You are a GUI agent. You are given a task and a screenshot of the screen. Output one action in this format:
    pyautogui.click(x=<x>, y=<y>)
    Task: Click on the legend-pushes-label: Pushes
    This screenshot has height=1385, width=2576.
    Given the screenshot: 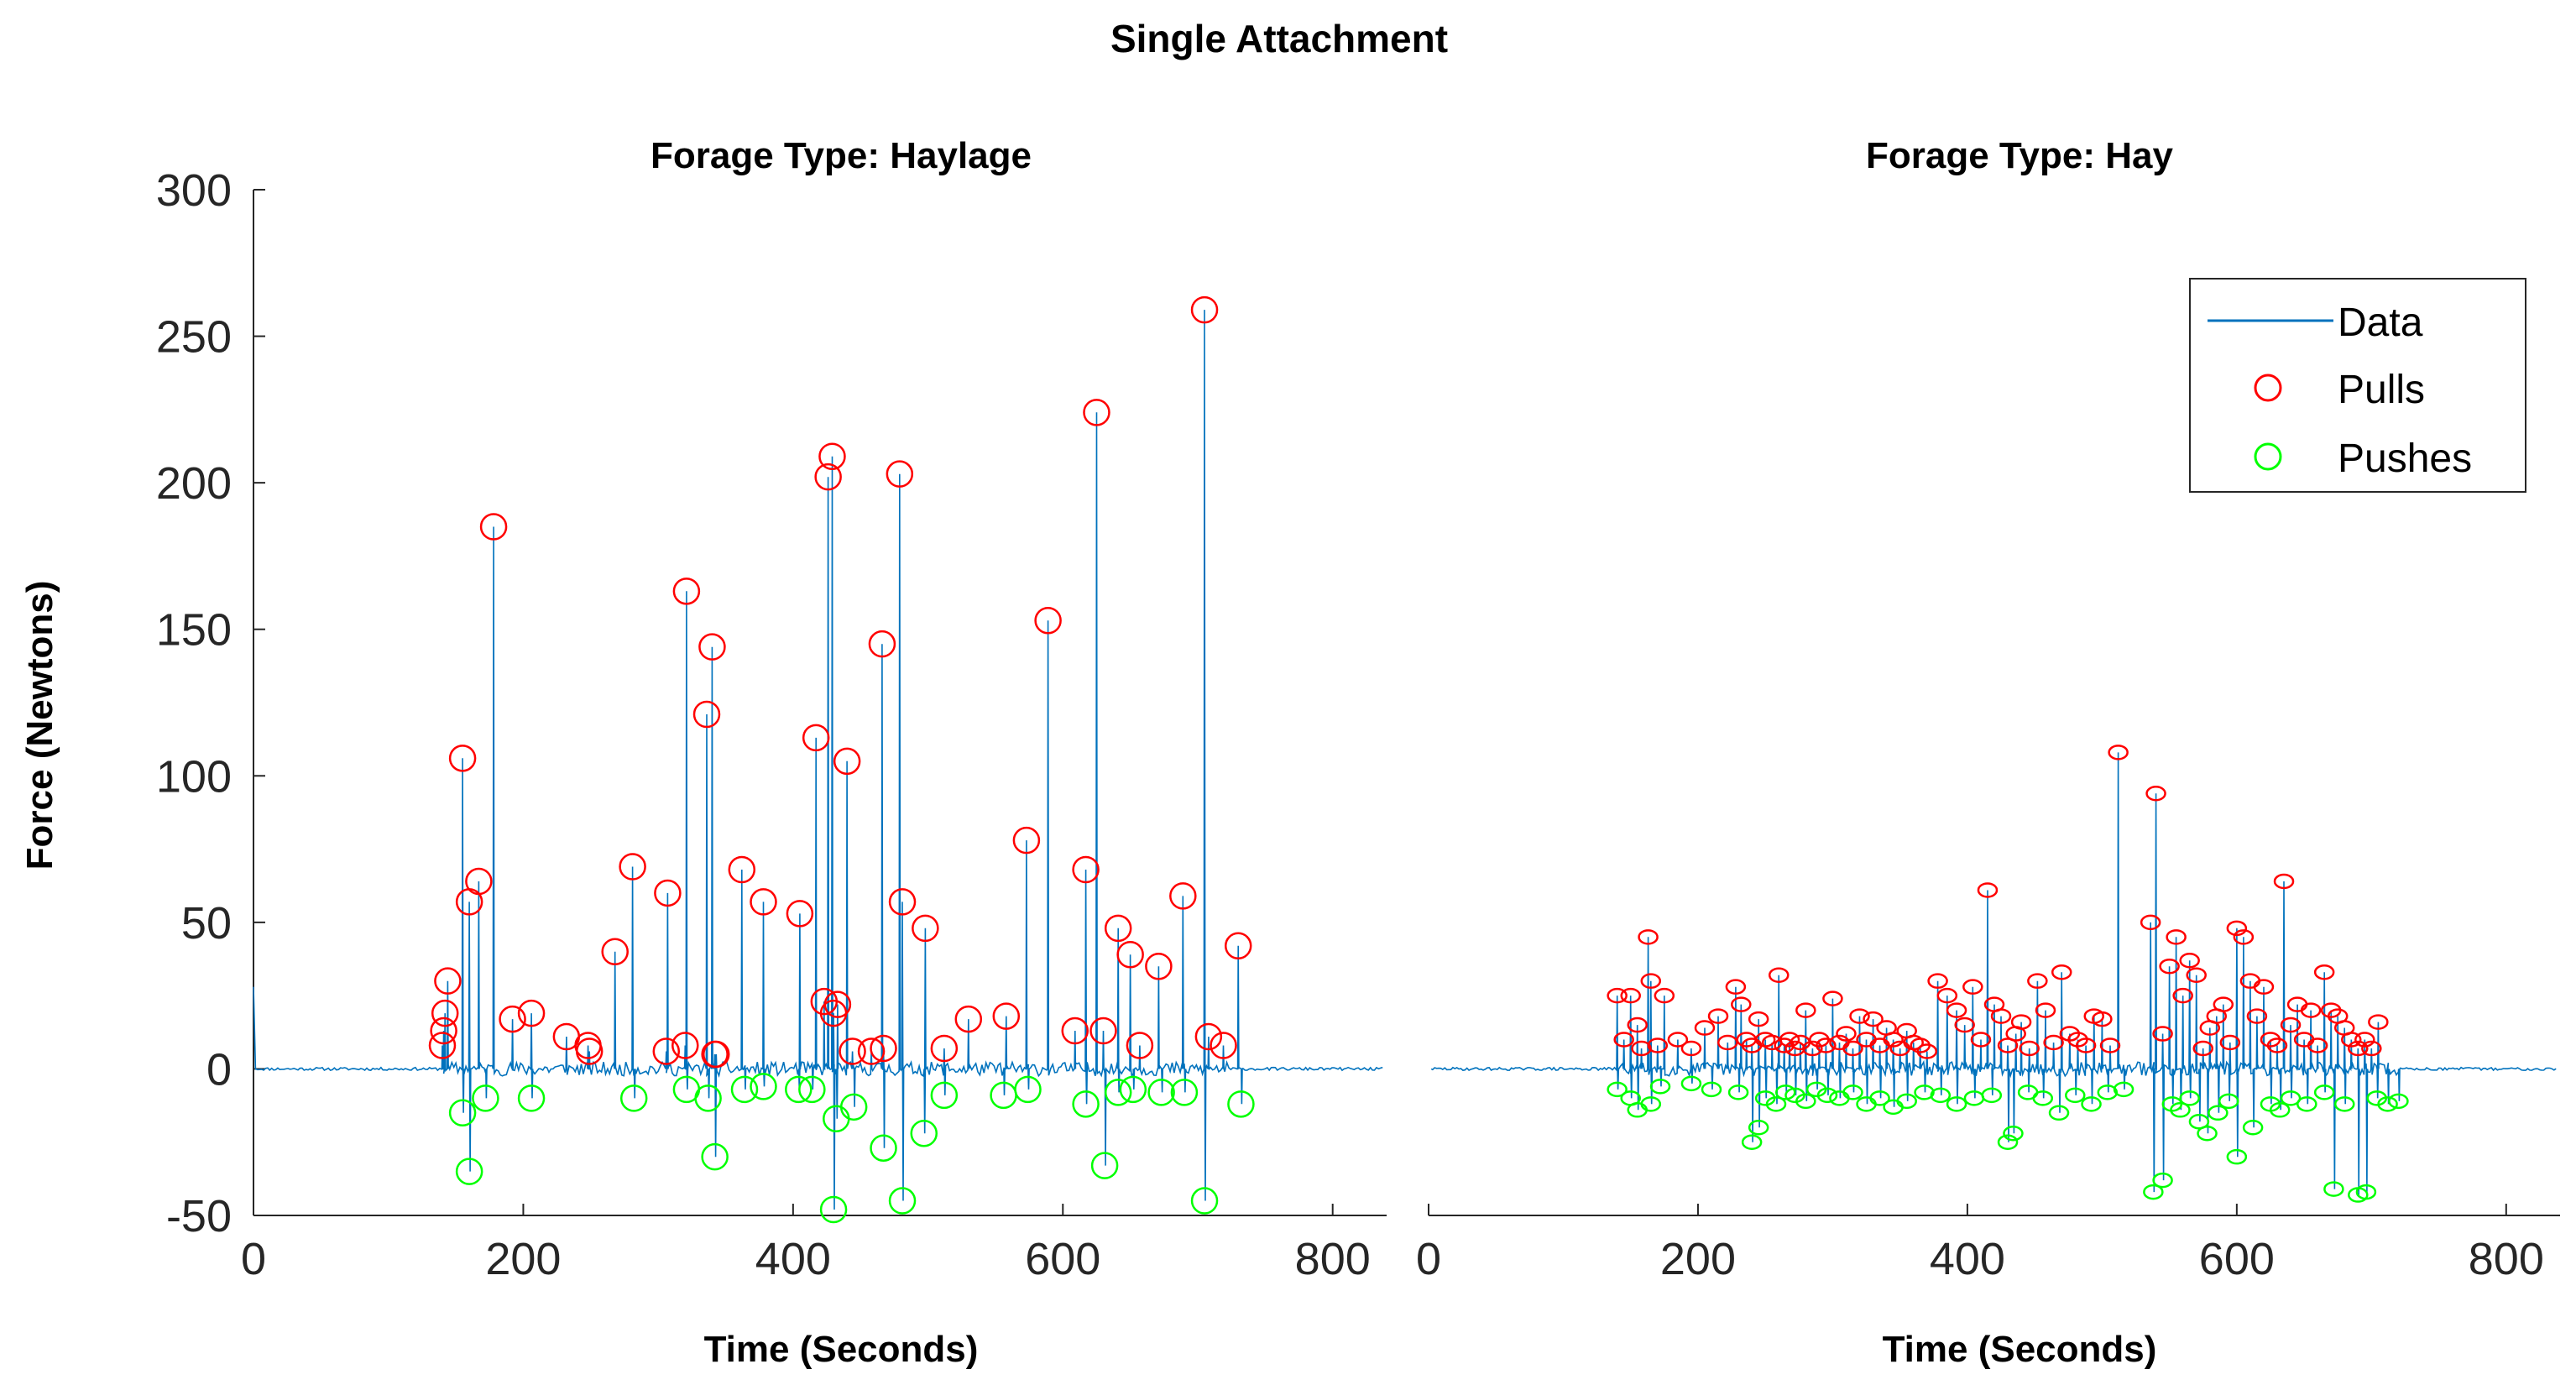 What is the action you would take?
    pyautogui.click(x=2405, y=459)
    